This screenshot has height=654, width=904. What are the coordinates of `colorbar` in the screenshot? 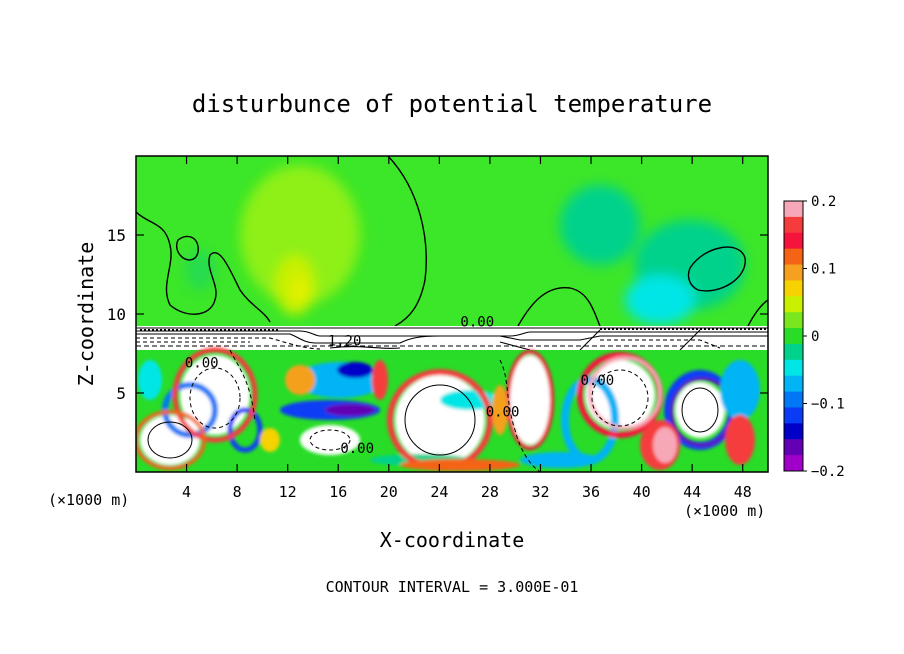 It's located at (793, 336).